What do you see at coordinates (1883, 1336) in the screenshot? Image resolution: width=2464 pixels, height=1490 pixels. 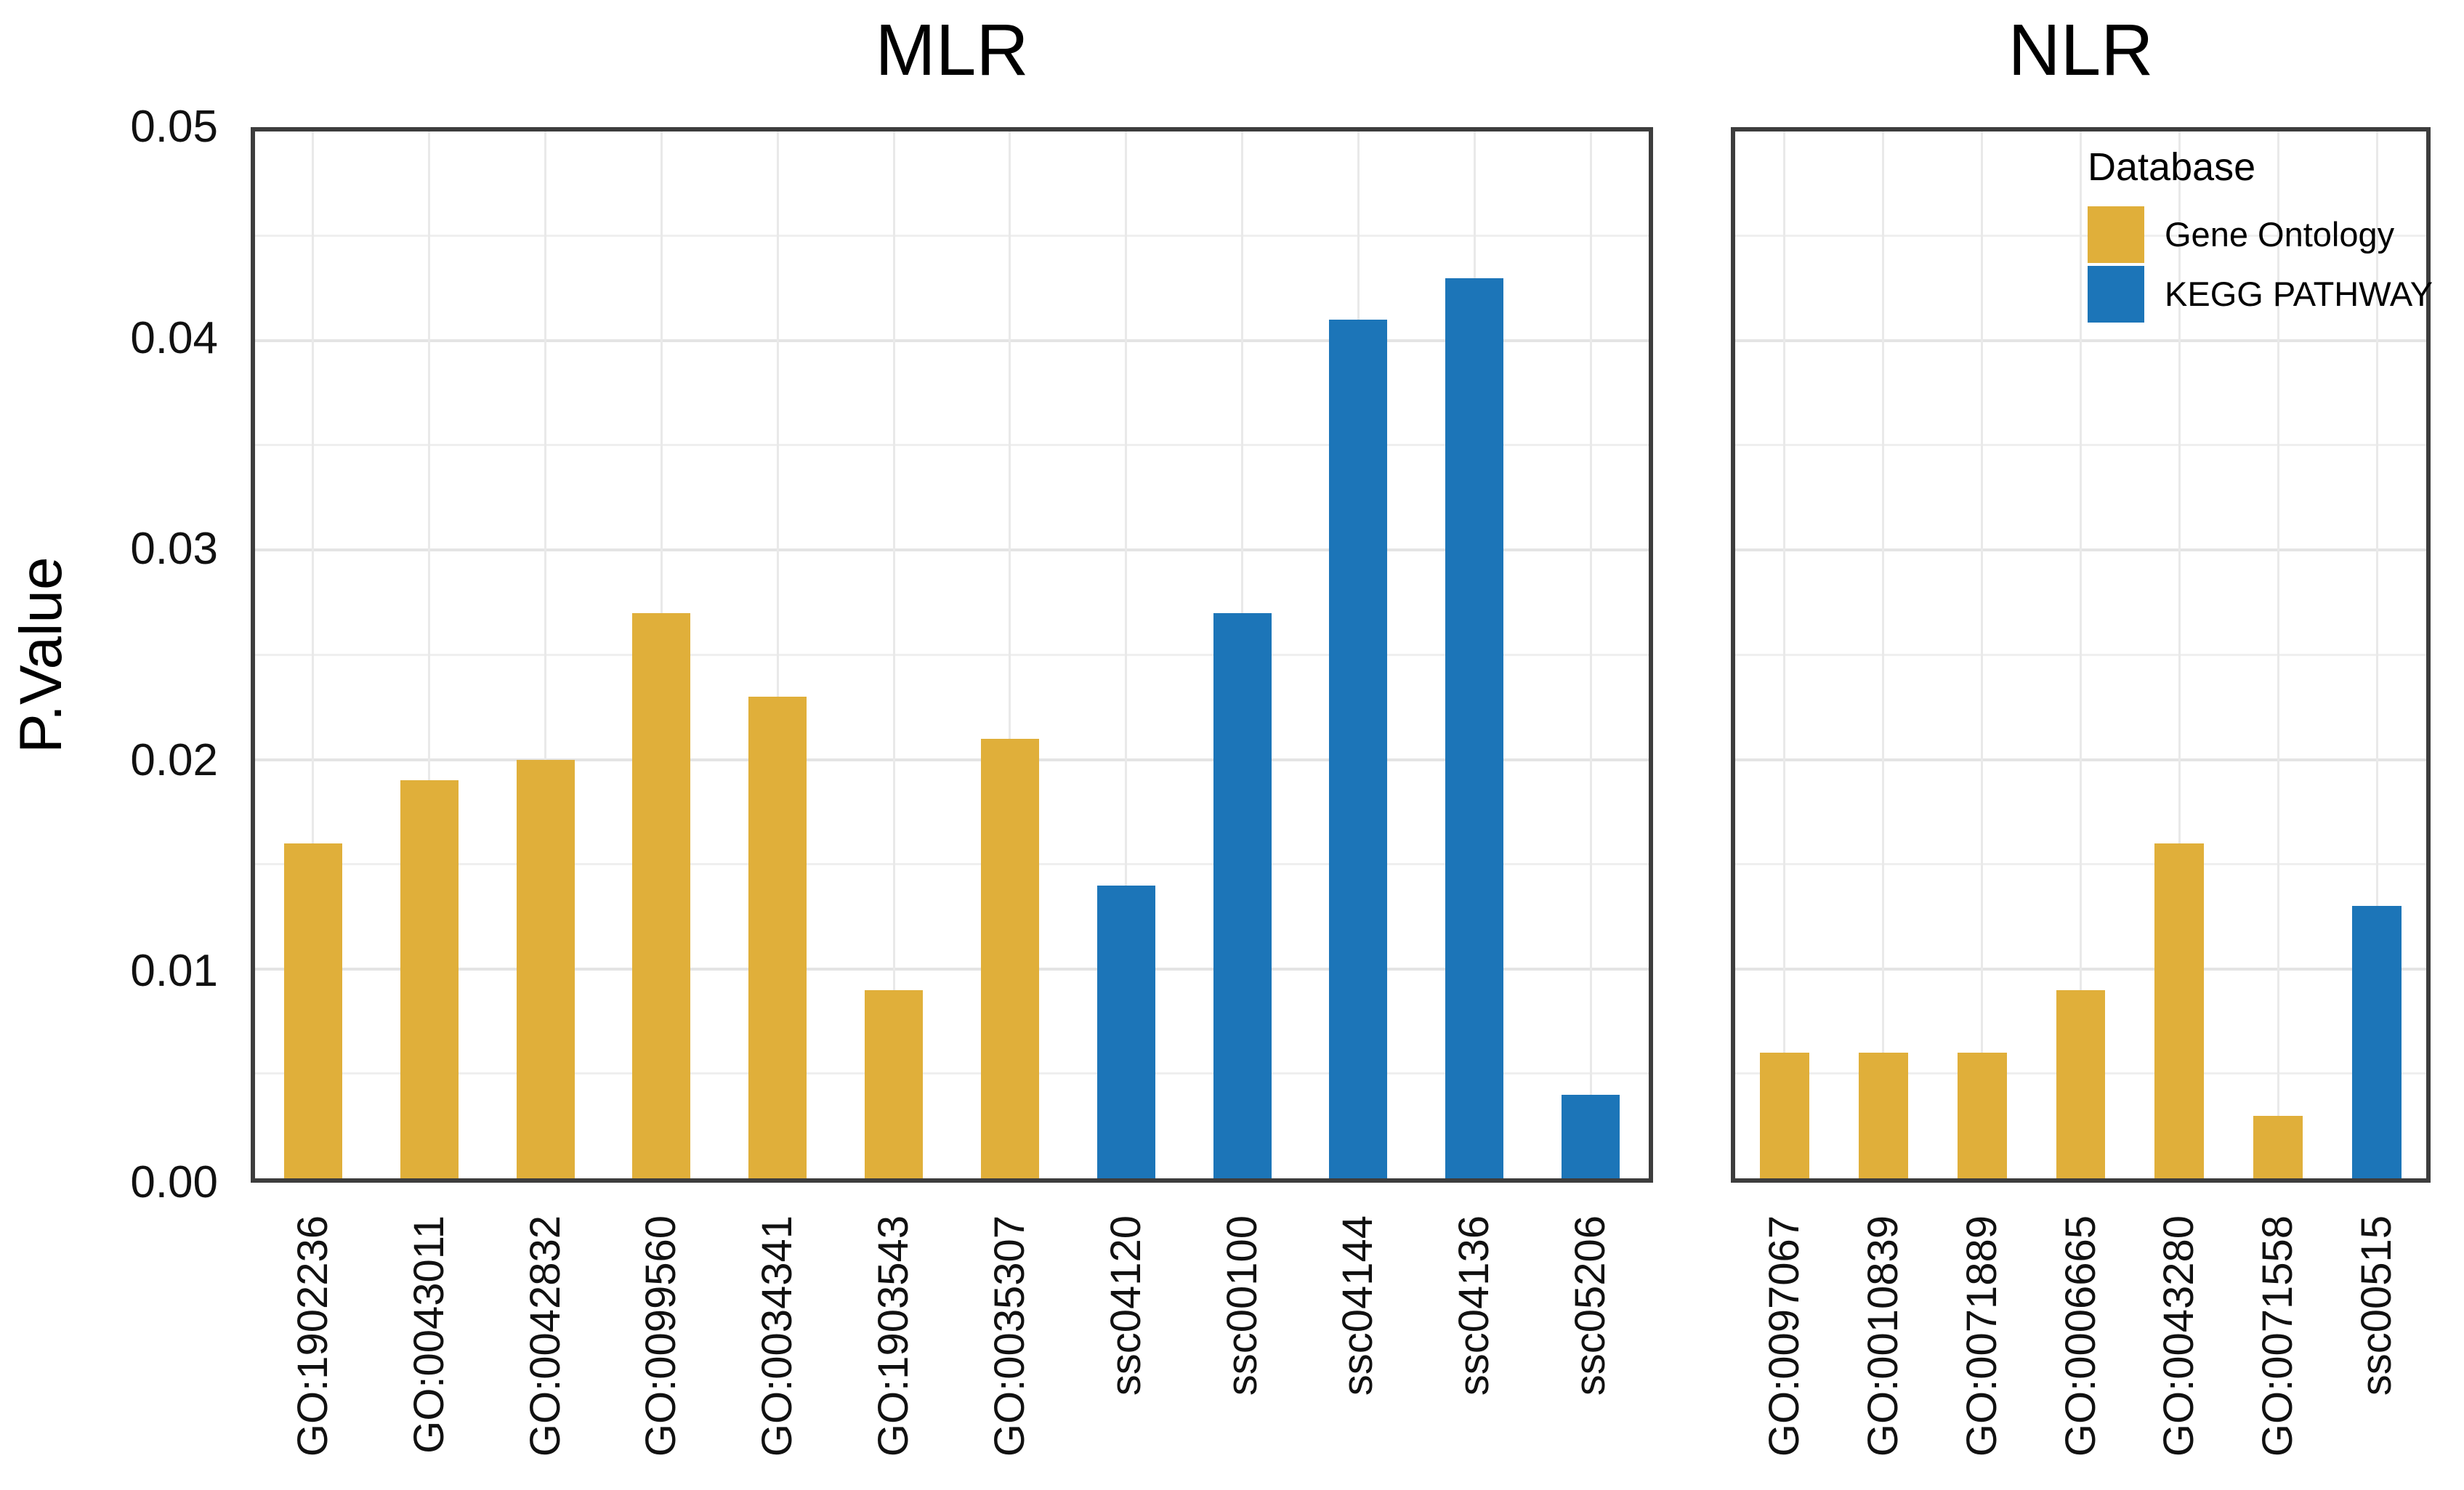 I see `x-tick-label-GO:0010839: GO:0010839` at bounding box center [1883, 1336].